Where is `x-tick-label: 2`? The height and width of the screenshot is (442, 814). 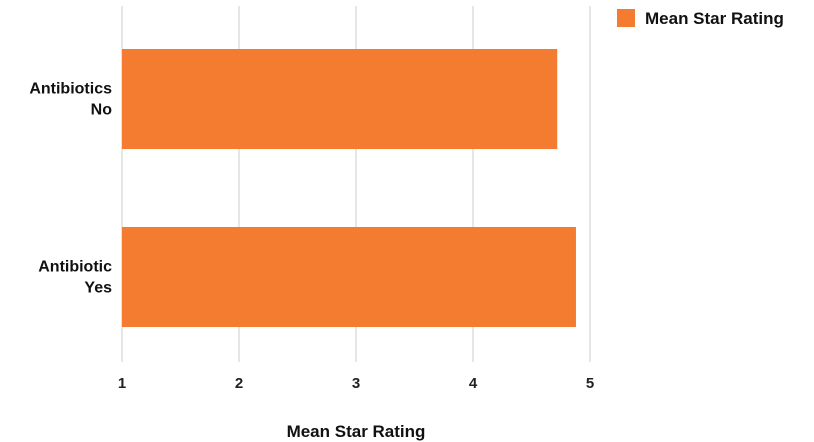 x-tick-label: 2 is located at coordinates (239, 383).